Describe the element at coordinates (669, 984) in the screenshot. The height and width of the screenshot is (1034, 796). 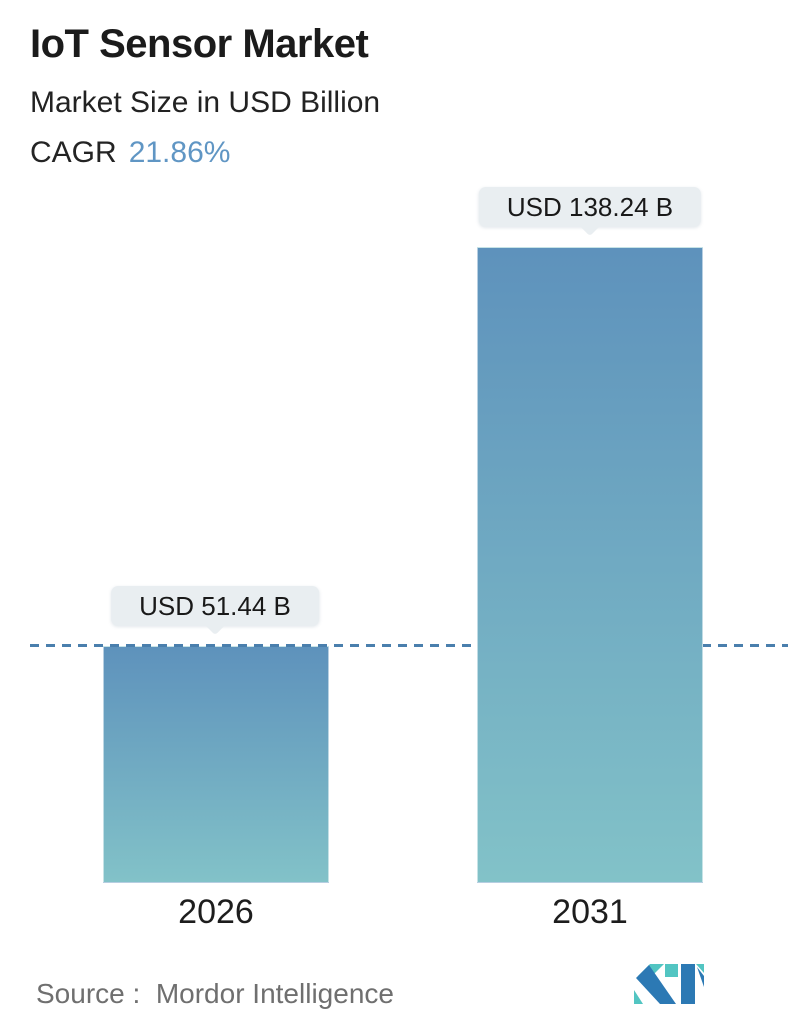
I see `mordor-intelligence-logo` at that location.